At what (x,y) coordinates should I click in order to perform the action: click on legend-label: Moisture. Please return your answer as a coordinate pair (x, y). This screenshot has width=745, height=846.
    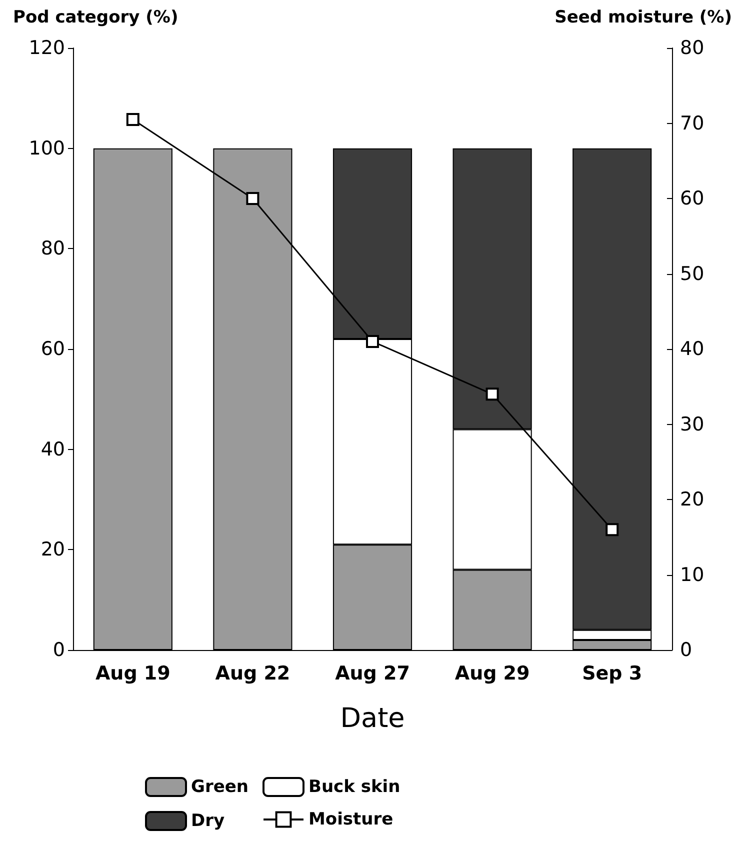
    Looking at the image, I should click on (351, 820).